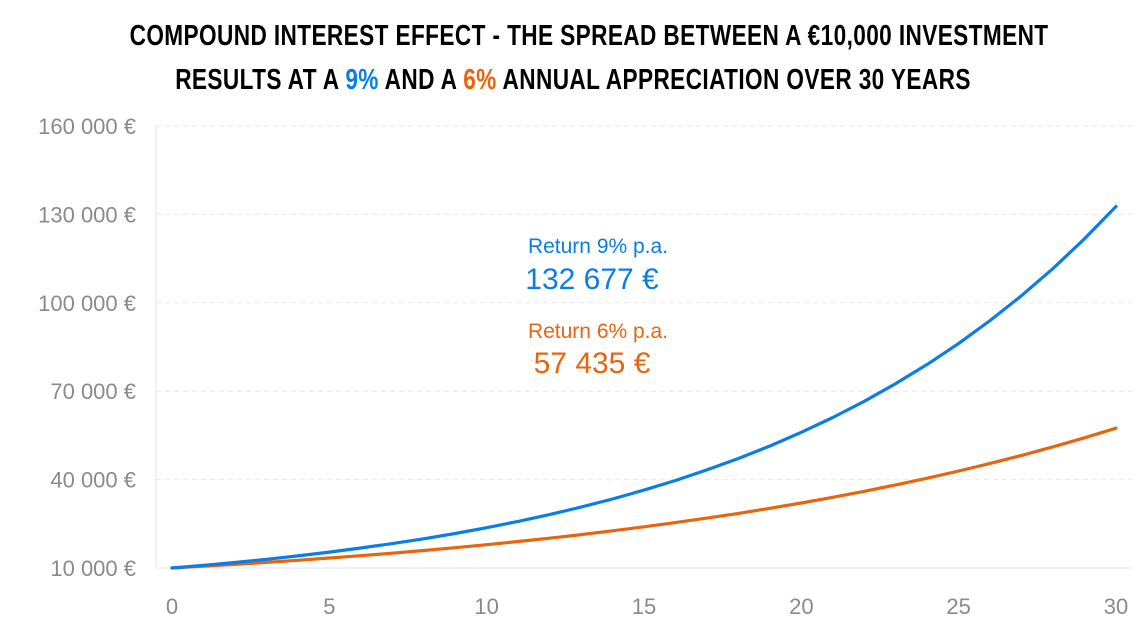 This screenshot has height=632, width=1146. Describe the element at coordinates (486, 606) in the screenshot. I see `x-tick-label: 10` at that location.